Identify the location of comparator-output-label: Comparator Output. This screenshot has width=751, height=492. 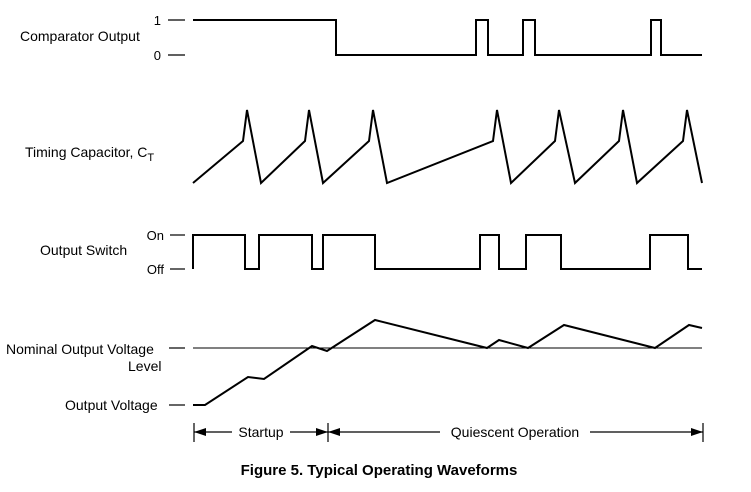
(80, 36).